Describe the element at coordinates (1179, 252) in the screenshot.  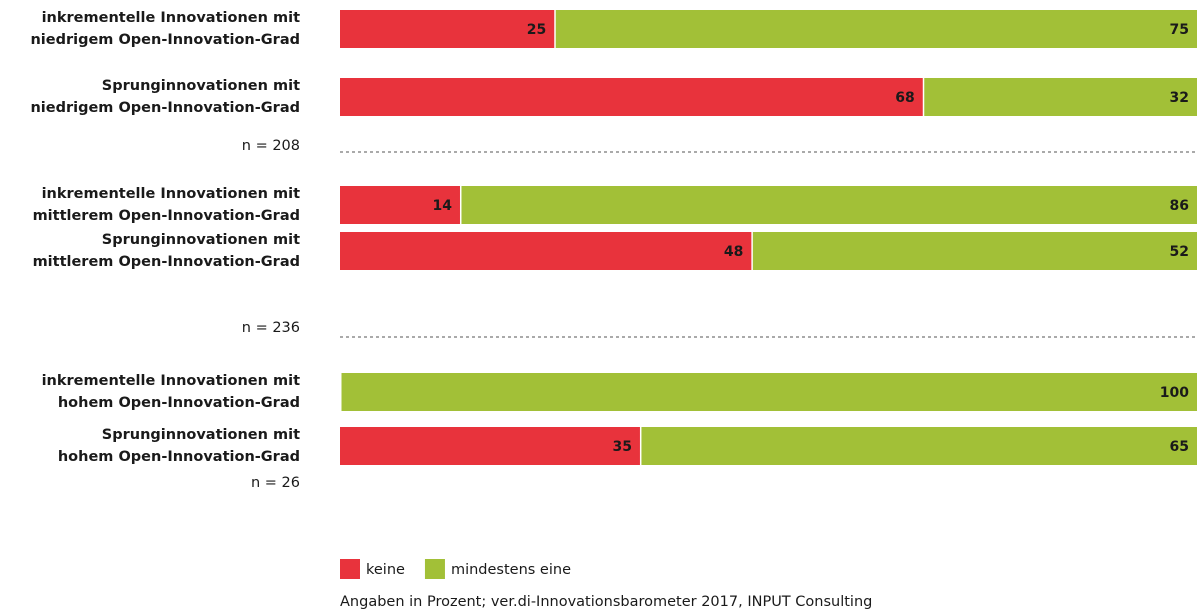
I see `value-label: 52` at that location.